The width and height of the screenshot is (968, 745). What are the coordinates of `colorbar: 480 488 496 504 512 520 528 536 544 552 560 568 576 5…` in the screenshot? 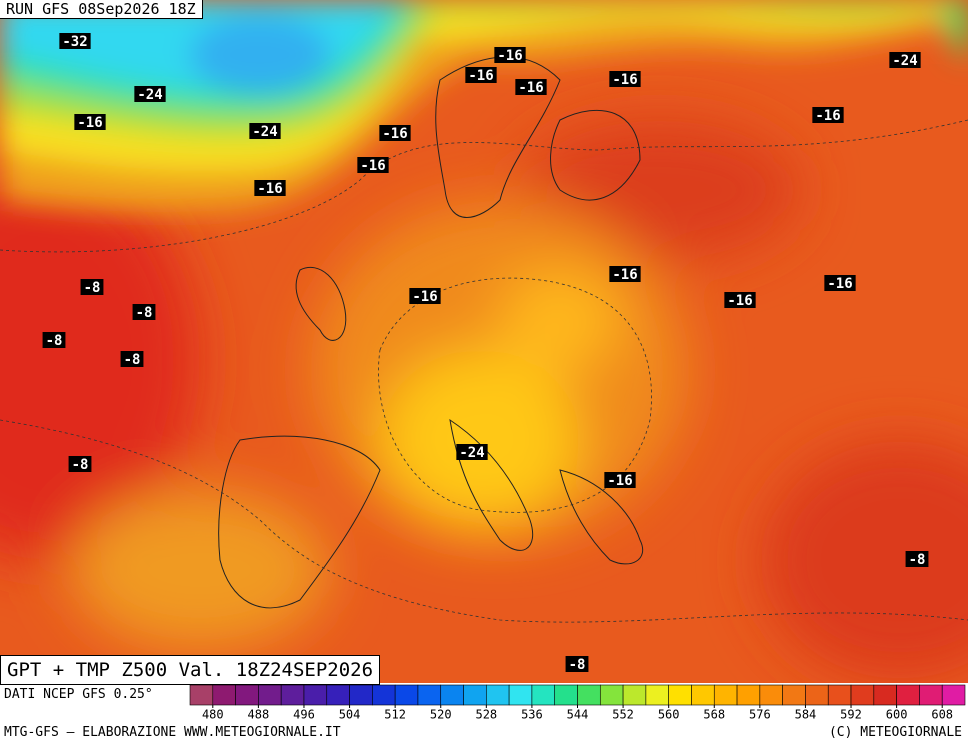 It's located at (577, 703).